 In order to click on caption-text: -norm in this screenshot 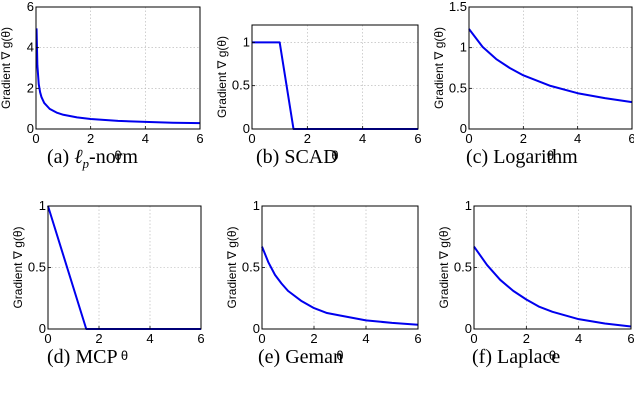, I will do `click(113, 157)`.